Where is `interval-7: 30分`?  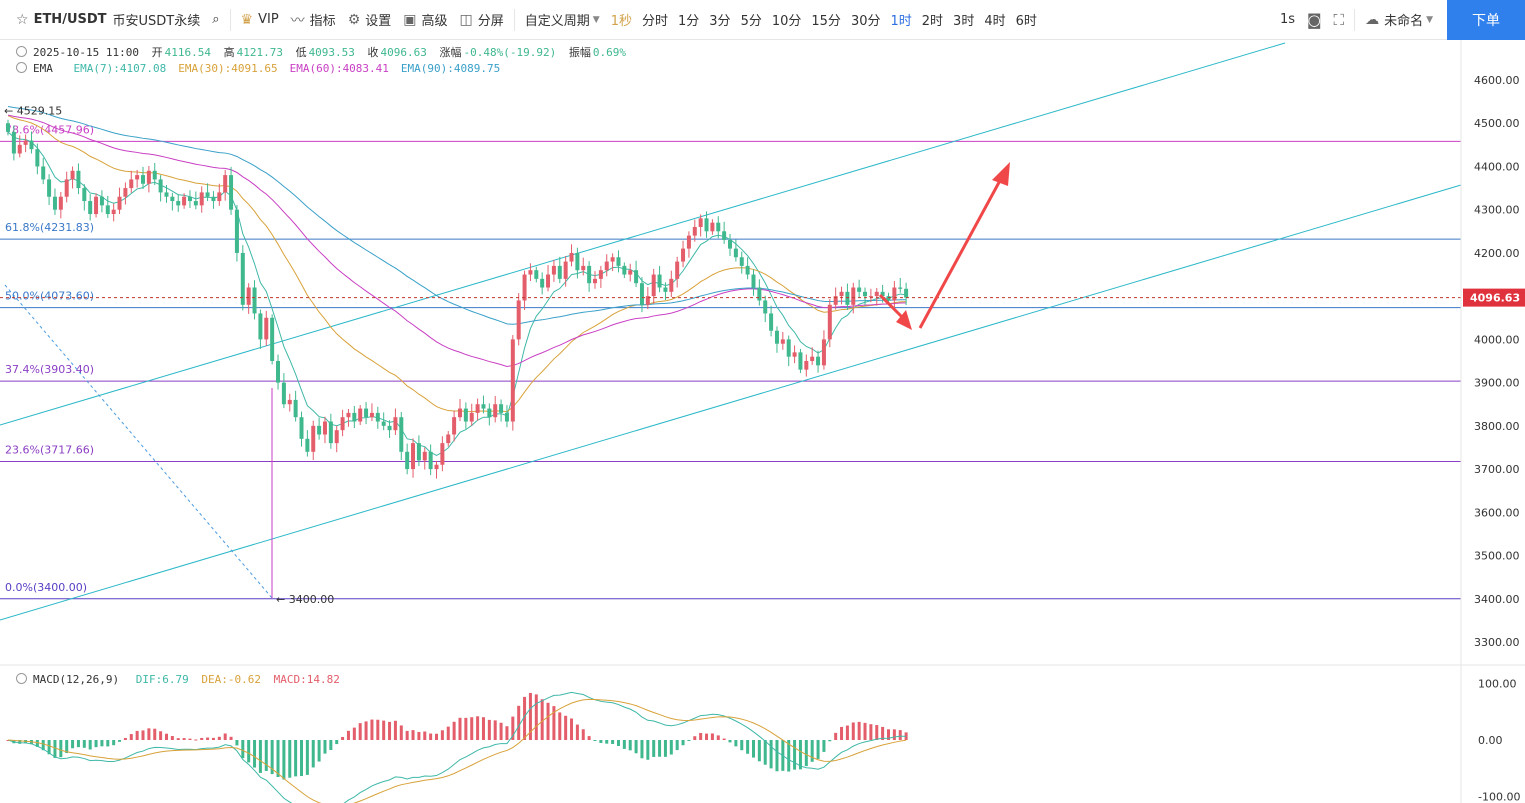
interval-7: 30分 is located at coordinates (865, 21).